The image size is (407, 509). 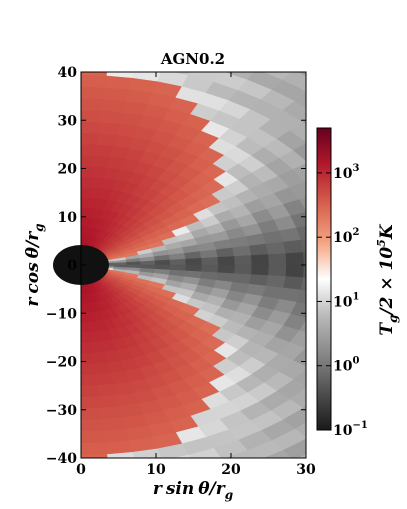 What do you see at coordinates (387, 279) in the screenshot?
I see `colorbar-label: Tg/2 × 105K` at bounding box center [387, 279].